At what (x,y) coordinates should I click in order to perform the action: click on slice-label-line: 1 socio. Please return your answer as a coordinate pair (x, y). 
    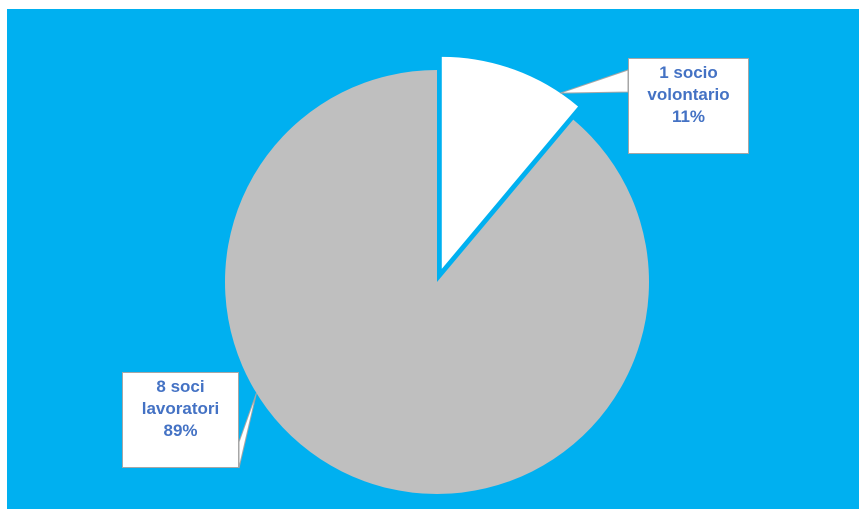
    Looking at the image, I should click on (688, 72).